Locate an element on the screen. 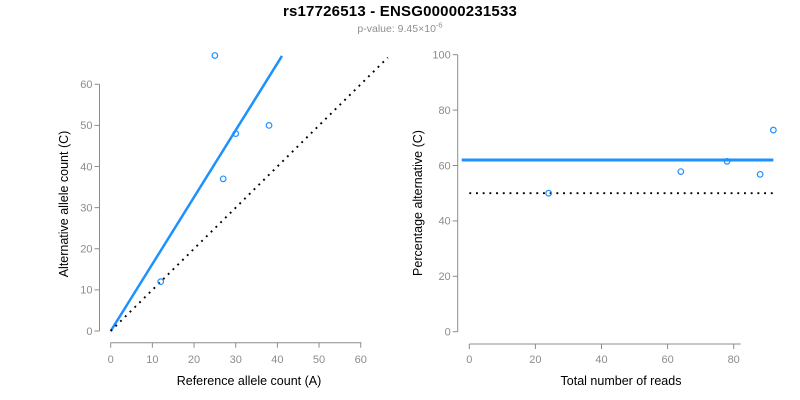 The width and height of the screenshot is (800, 400). p-value-subtitle: p-value: 9.45×10-6 is located at coordinates (400, 27).